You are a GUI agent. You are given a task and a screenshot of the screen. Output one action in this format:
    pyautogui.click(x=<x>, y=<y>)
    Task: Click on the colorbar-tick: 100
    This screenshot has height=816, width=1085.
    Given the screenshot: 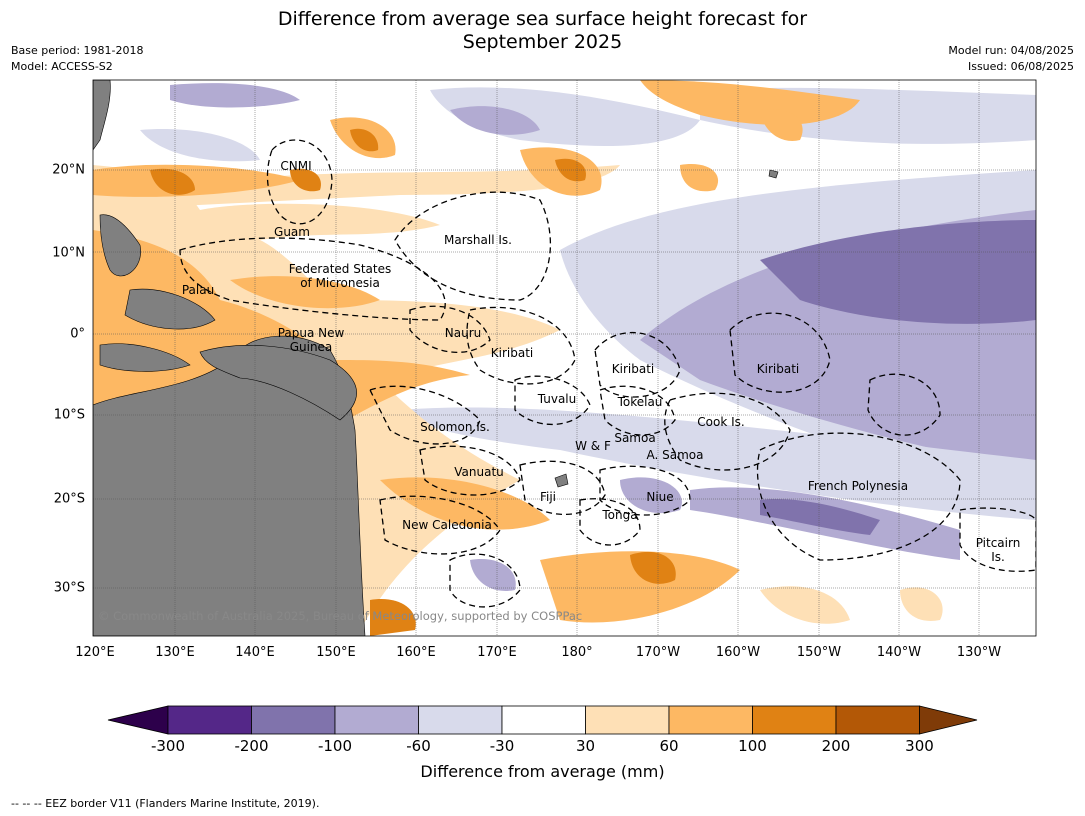 What is the action you would take?
    pyautogui.click(x=752, y=746)
    